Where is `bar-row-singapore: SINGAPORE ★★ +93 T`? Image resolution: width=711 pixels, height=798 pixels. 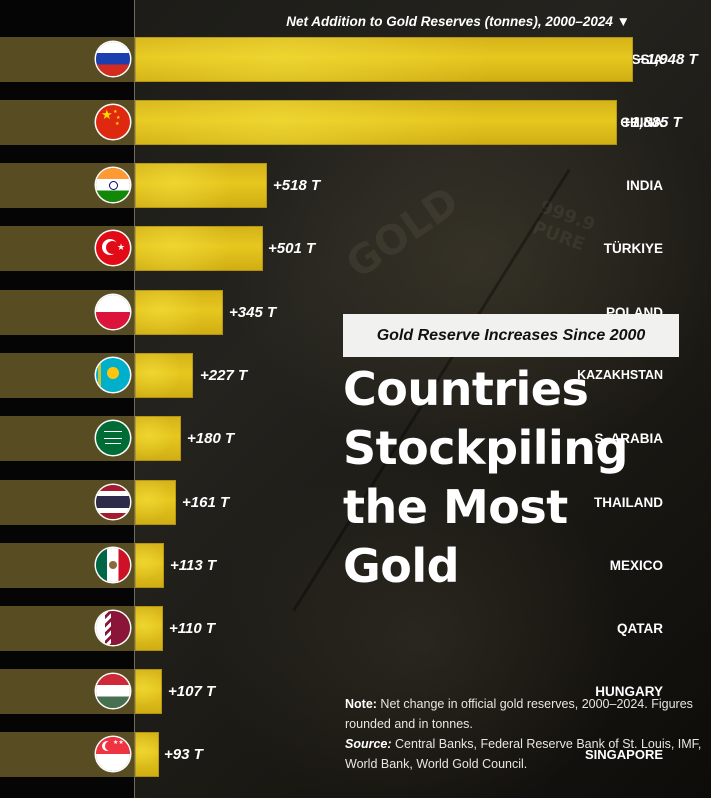 bar-row-singapore: SINGAPORE ★★ +93 T is located at coordinates (355, 754).